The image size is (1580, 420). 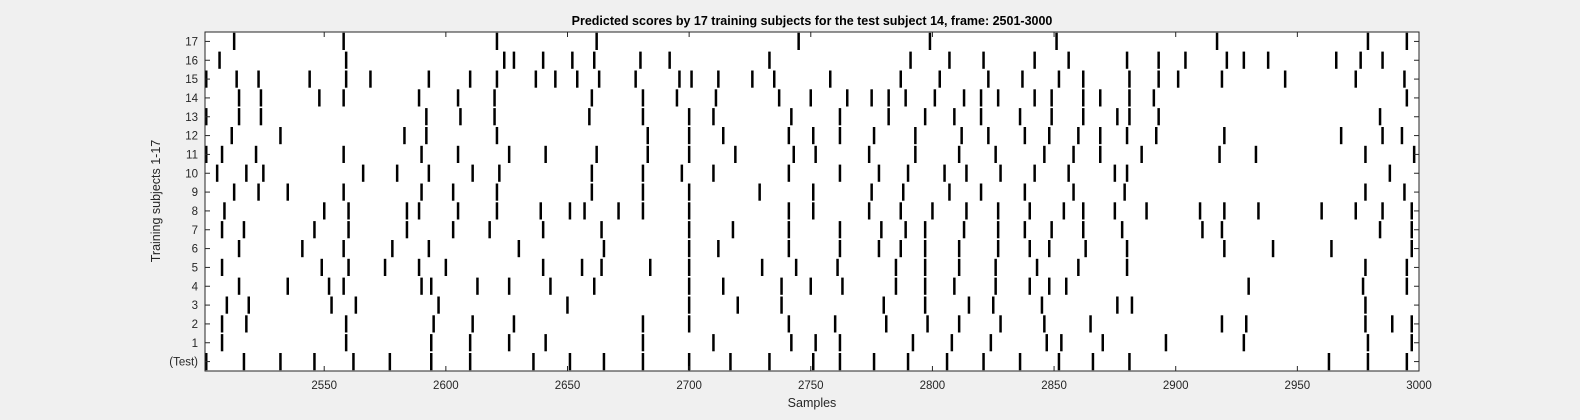 What do you see at coordinates (1176, 386) in the screenshot?
I see `x-tick-label: 2900` at bounding box center [1176, 386].